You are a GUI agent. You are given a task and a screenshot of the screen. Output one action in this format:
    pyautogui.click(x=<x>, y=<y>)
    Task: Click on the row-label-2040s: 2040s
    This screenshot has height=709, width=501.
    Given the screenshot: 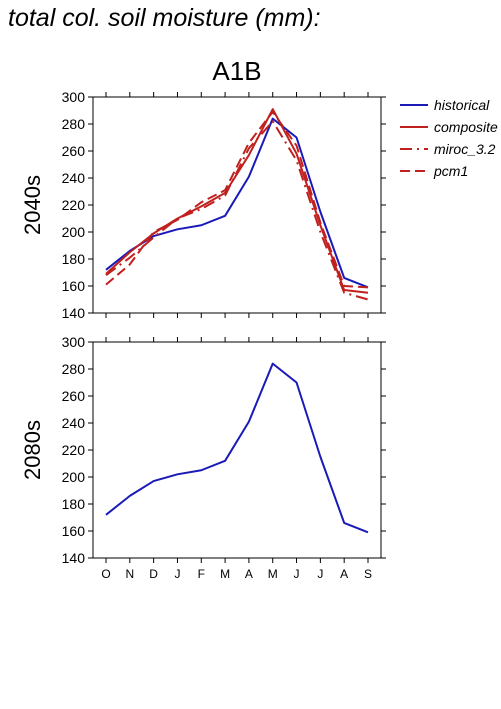 What is the action you would take?
    pyautogui.click(x=32, y=205)
    